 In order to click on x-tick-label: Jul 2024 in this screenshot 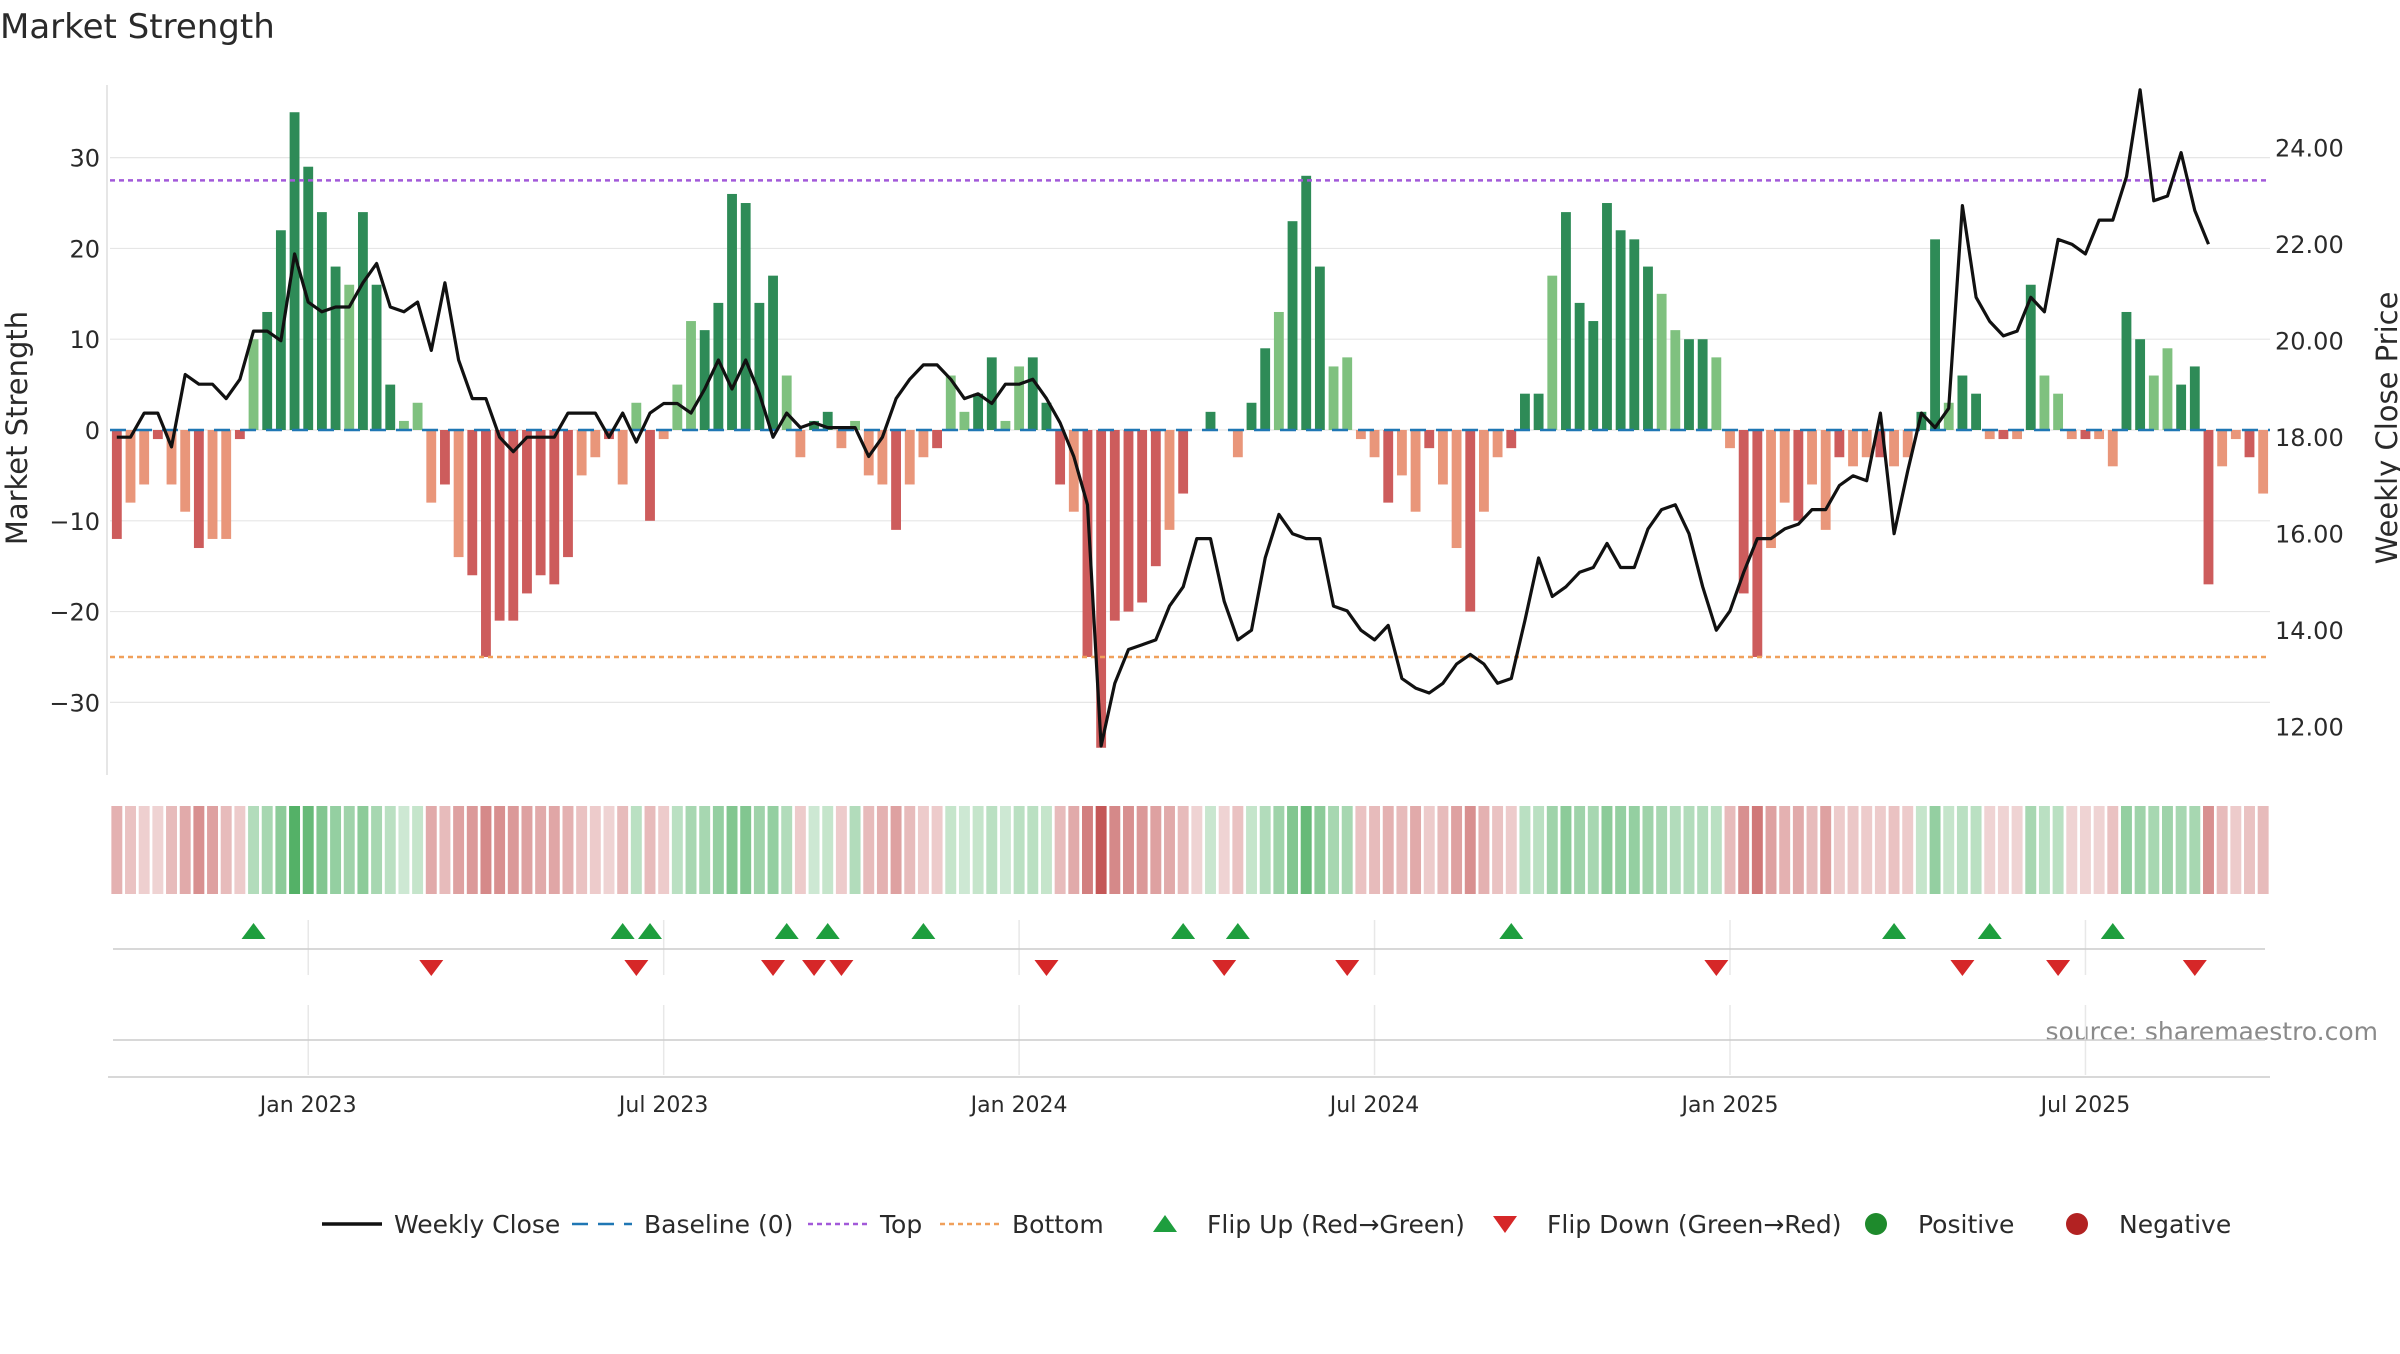, I will do `click(1374, 1105)`.